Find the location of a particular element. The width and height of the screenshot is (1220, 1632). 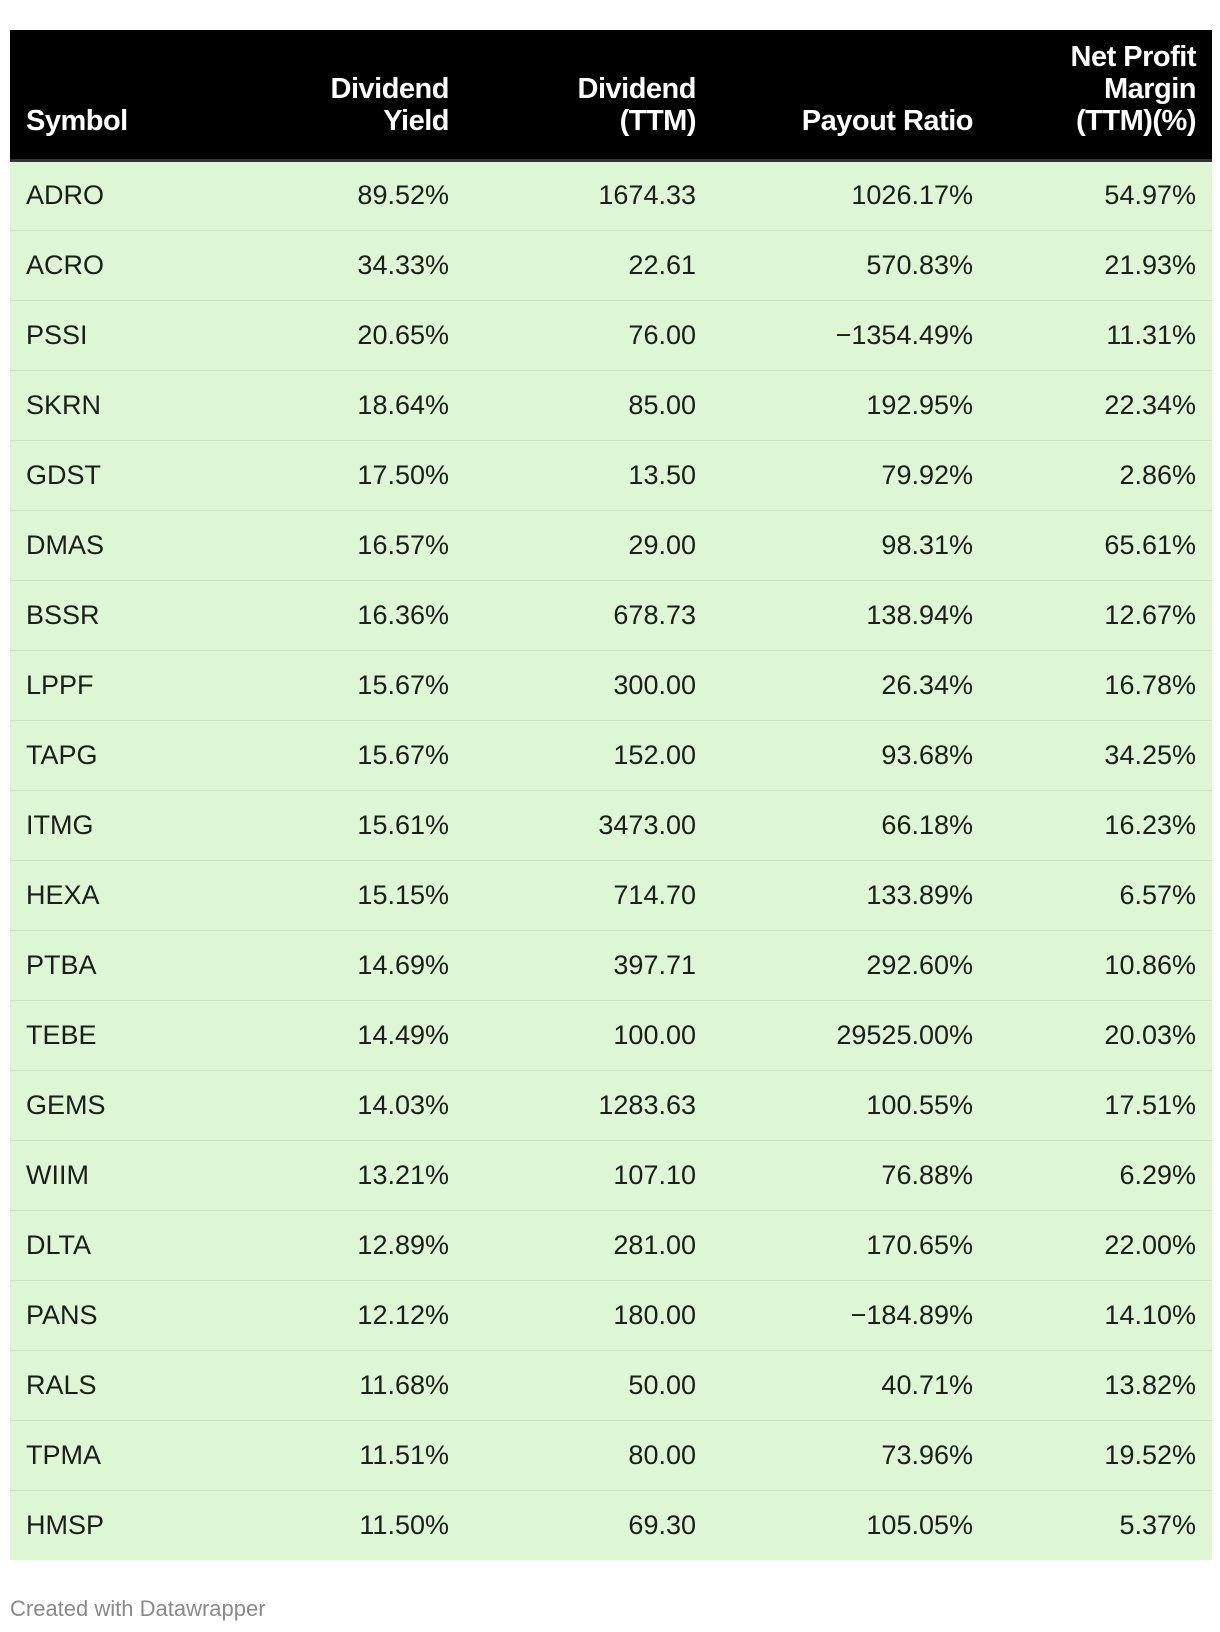

payout-ratio-cell: 76.88% is located at coordinates (850, 1174).